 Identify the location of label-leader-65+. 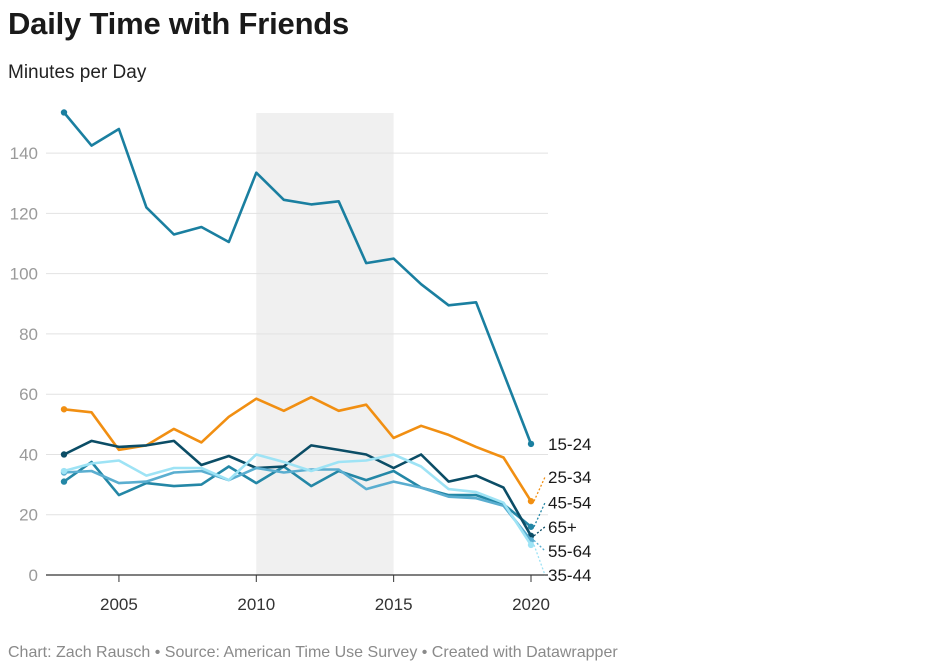
(539, 531).